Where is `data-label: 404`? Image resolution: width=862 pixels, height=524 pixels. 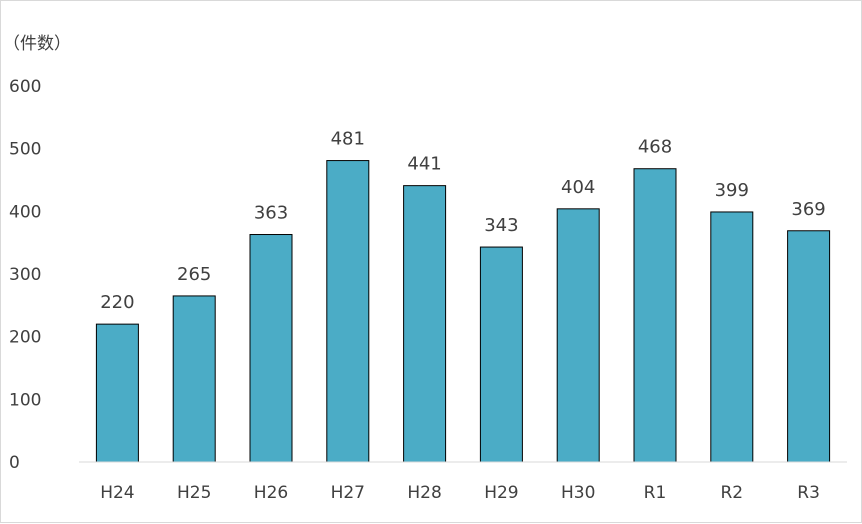 data-label: 404 is located at coordinates (578, 187).